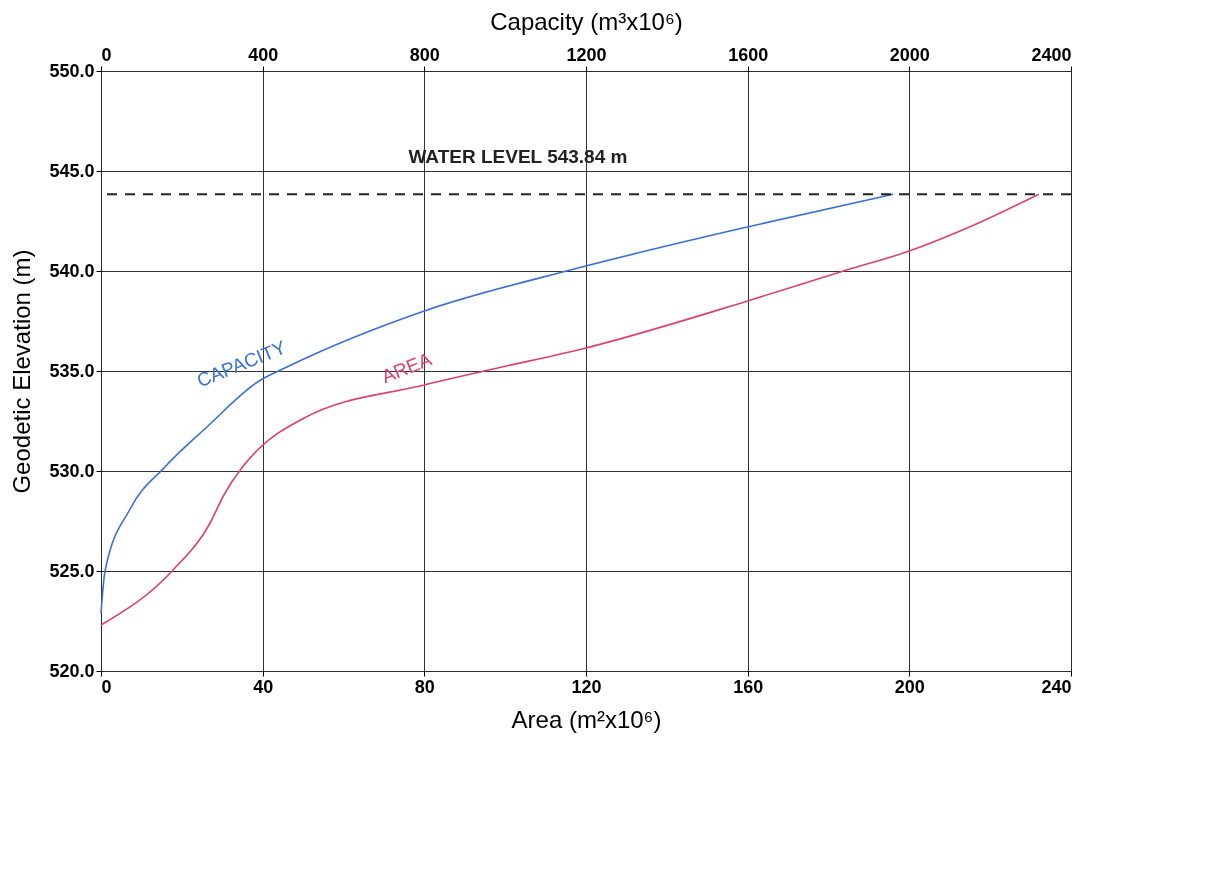 The width and height of the screenshot is (1207, 871). I want to click on x2-tick-label: 1200, so click(586, 54).